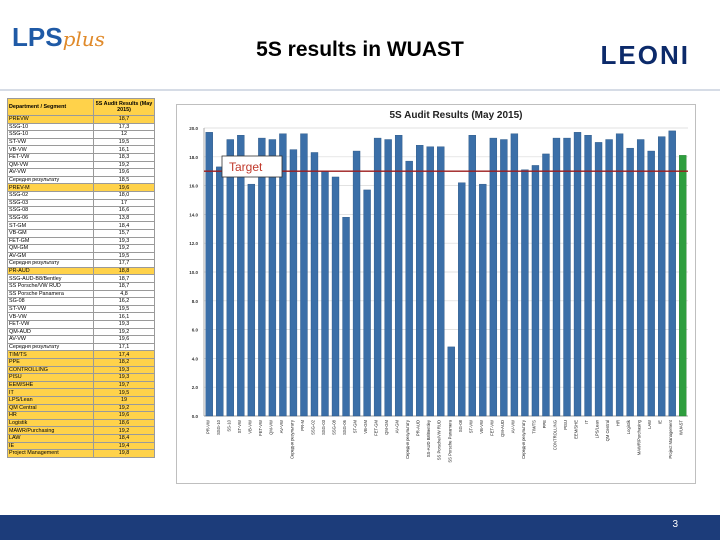 The width and height of the screenshot is (720, 540). I want to click on slide-title: 5S results in WUAST, so click(360, 49).